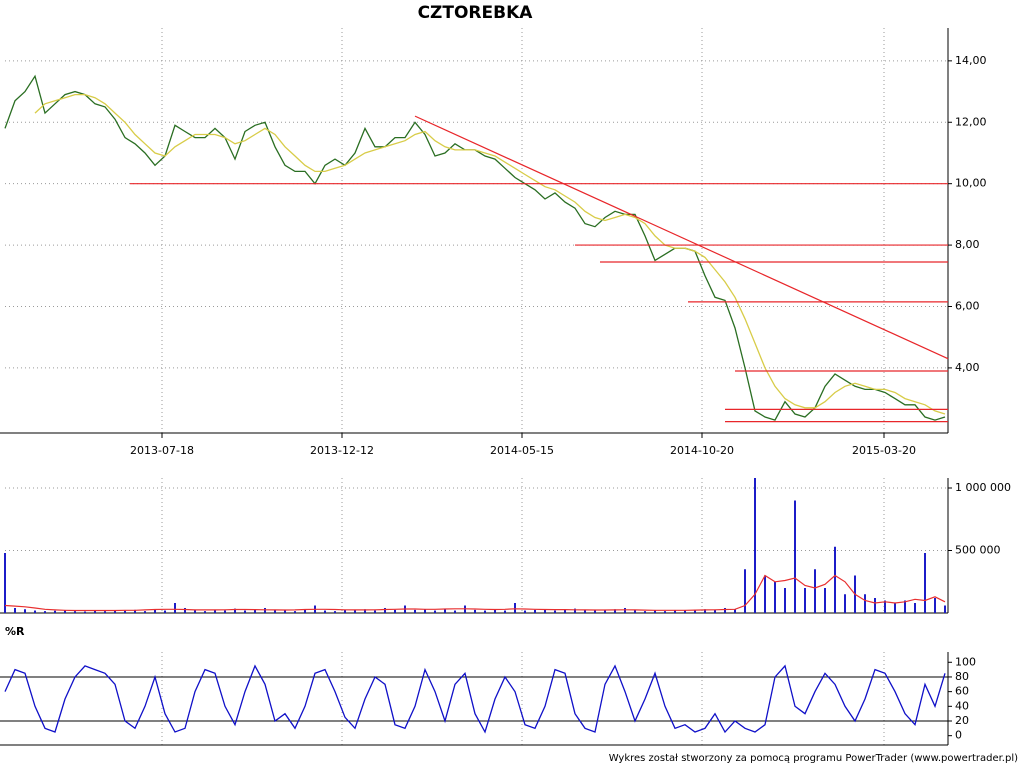  I want to click on x-tick-label: 2014-05-15, so click(522, 450).